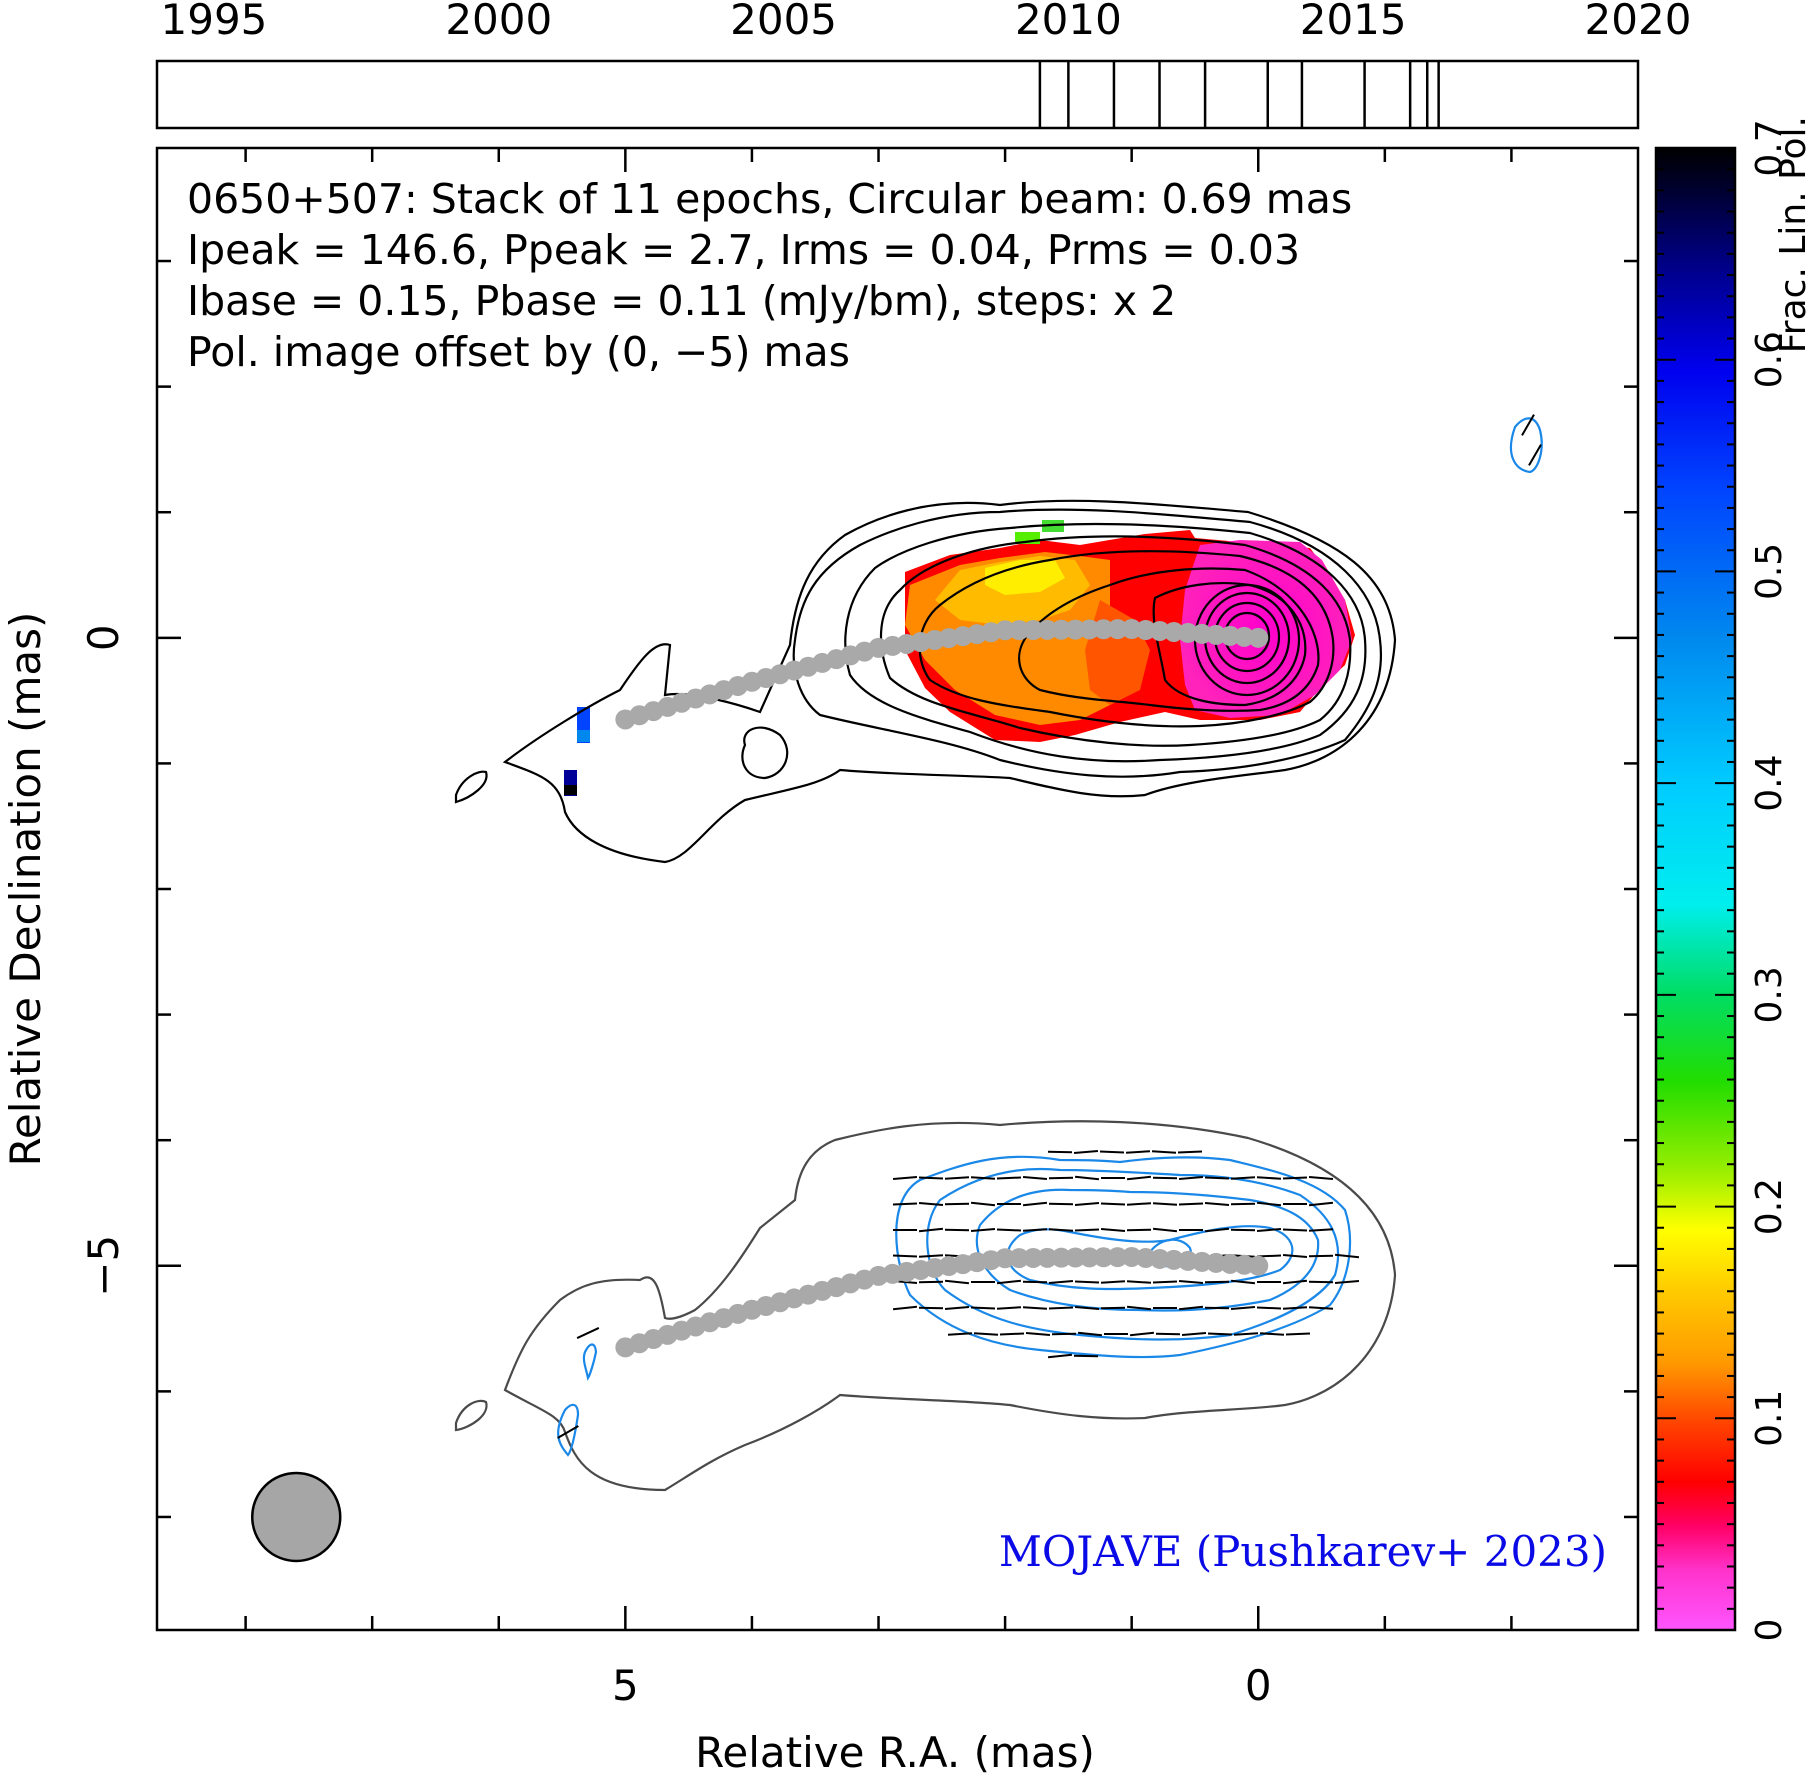 Image resolution: width=1819 pixels, height=1778 pixels. What do you see at coordinates (783, 22) in the screenshot?
I see `timeline-year-label: 2005` at bounding box center [783, 22].